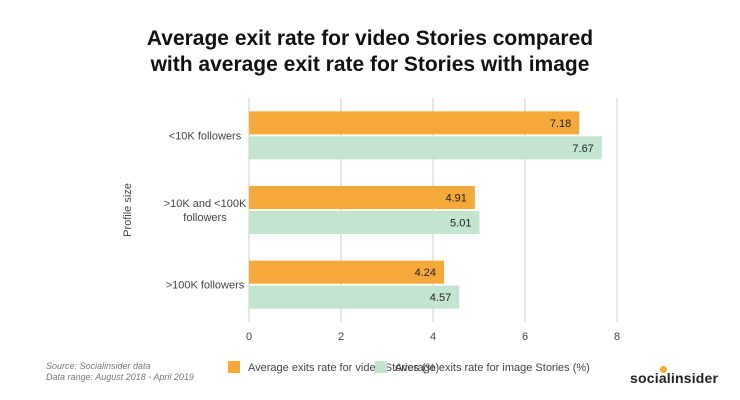  What do you see at coordinates (205, 218) in the screenshot?
I see `category-label-1-1: followers` at bounding box center [205, 218].